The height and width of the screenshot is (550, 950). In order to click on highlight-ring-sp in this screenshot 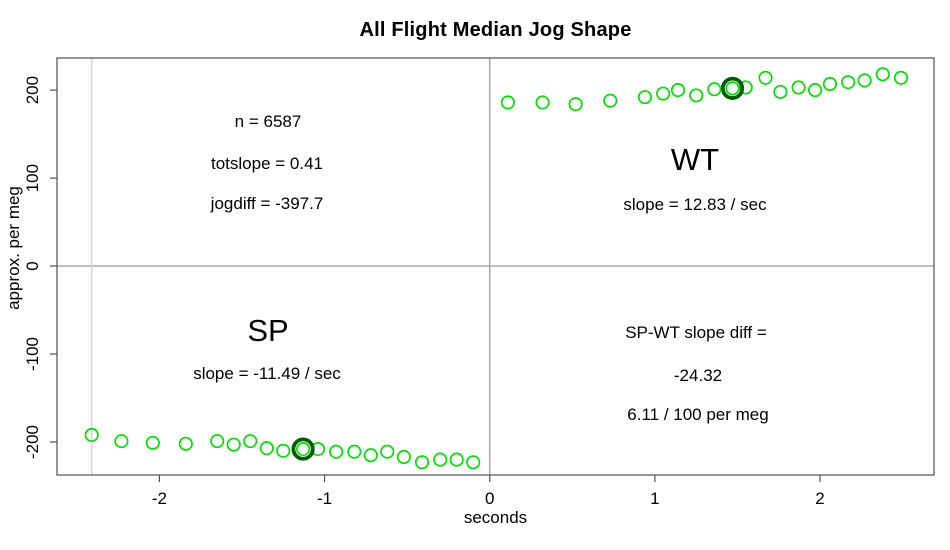, I will do `click(303, 449)`.